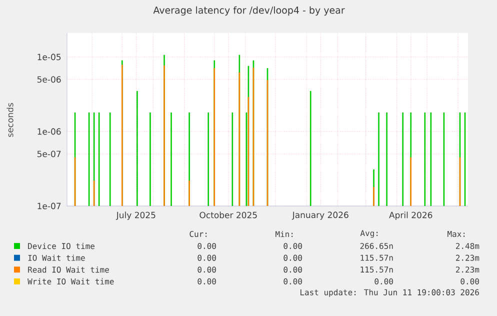  I want to click on text: Min:, so click(284, 234).